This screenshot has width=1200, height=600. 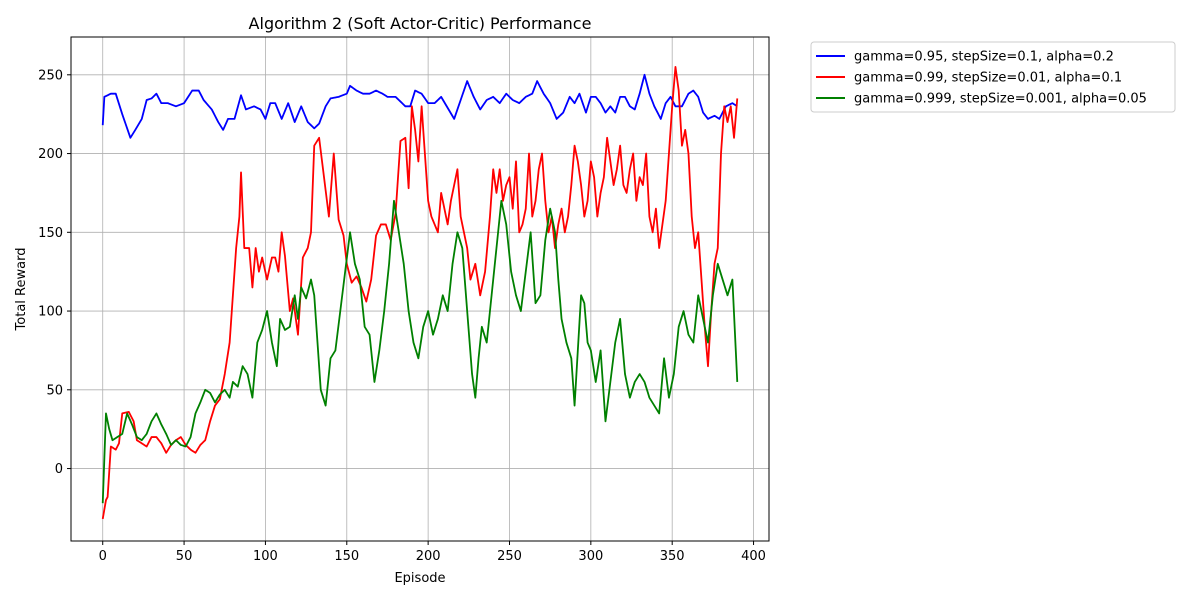 What do you see at coordinates (753, 556) in the screenshot?
I see `x-tick-label: 400` at bounding box center [753, 556].